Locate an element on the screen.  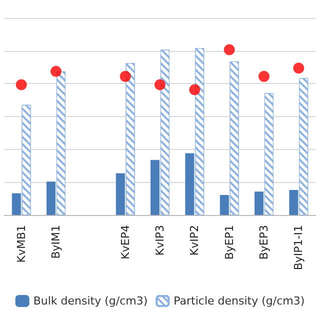
x-tick-label: KvIP3 is located at coordinates (160, 240).